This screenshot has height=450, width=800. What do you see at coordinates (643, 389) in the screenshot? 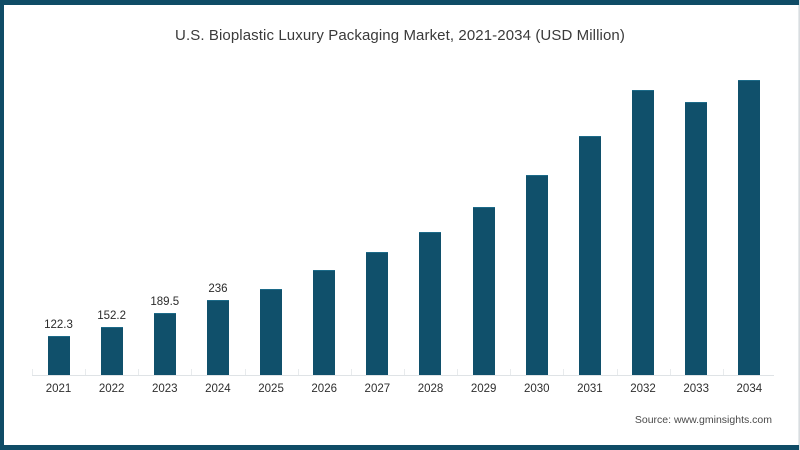
I see `x-axis-label: 2032` at bounding box center [643, 389].